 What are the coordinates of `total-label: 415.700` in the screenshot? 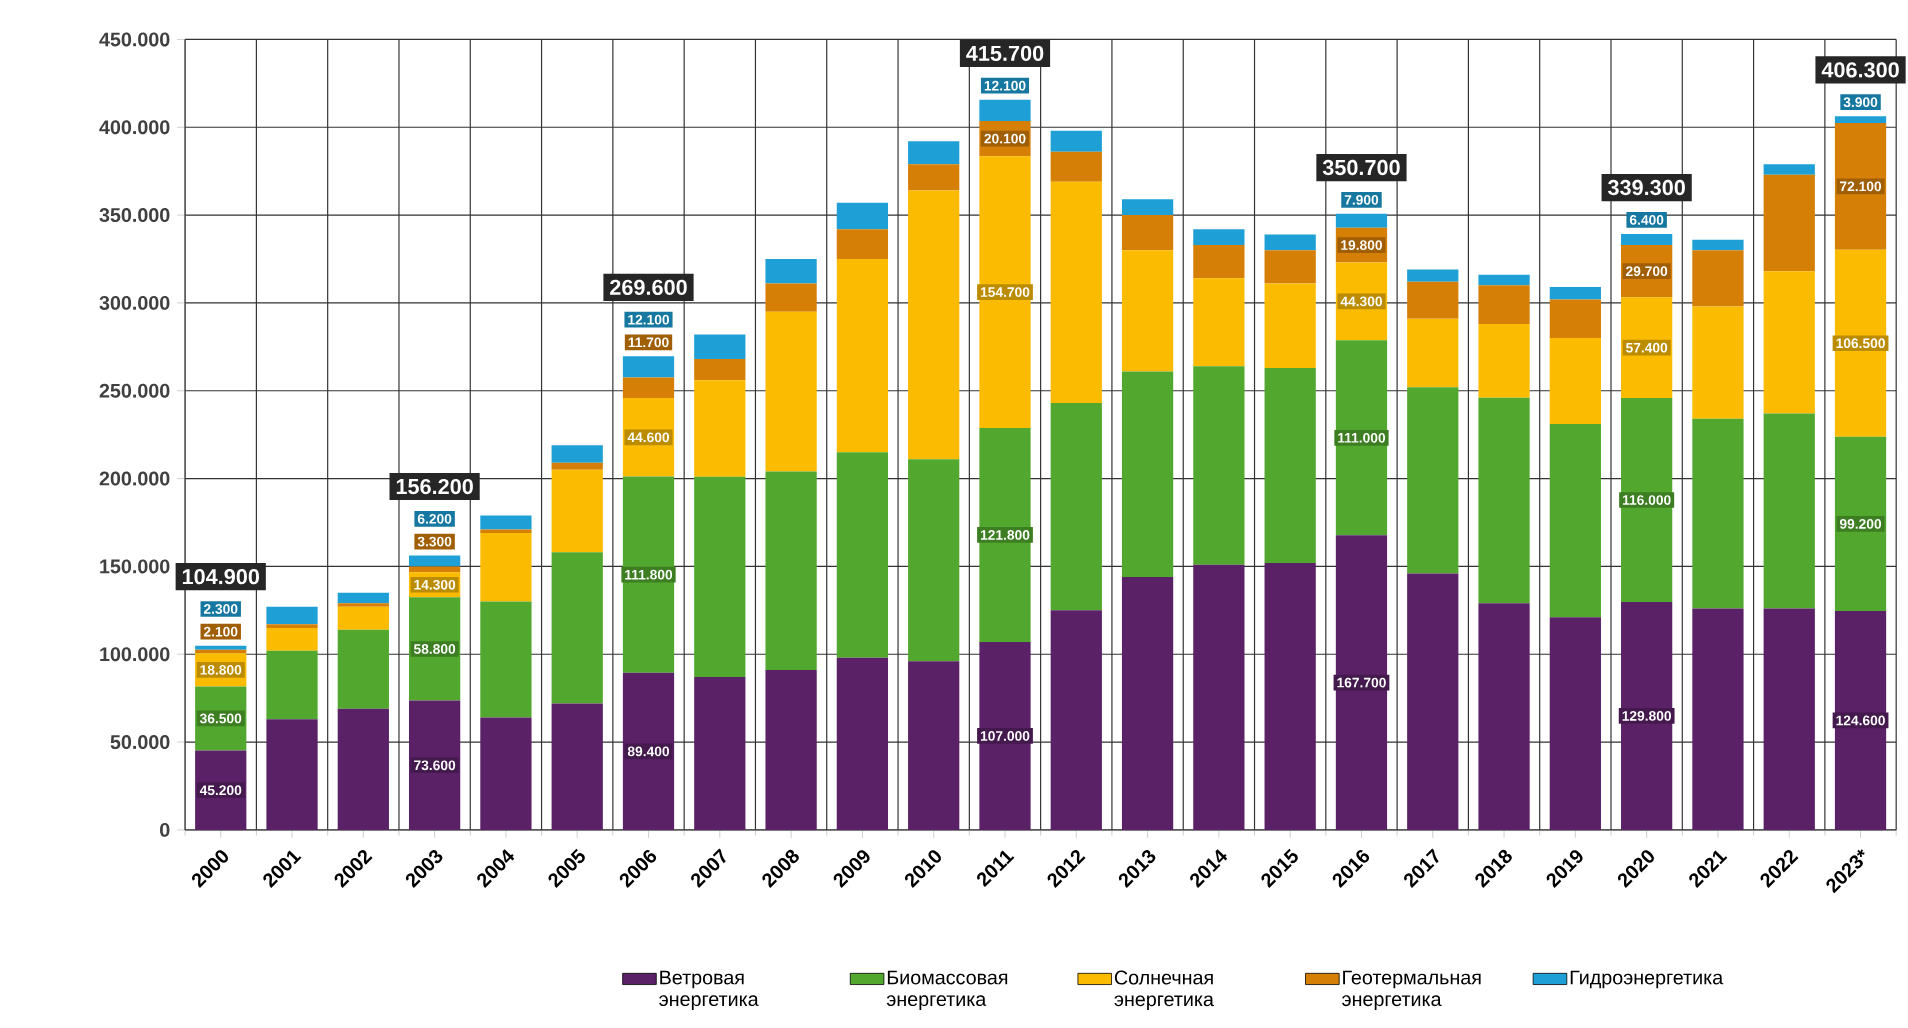 It's located at (1005, 54).